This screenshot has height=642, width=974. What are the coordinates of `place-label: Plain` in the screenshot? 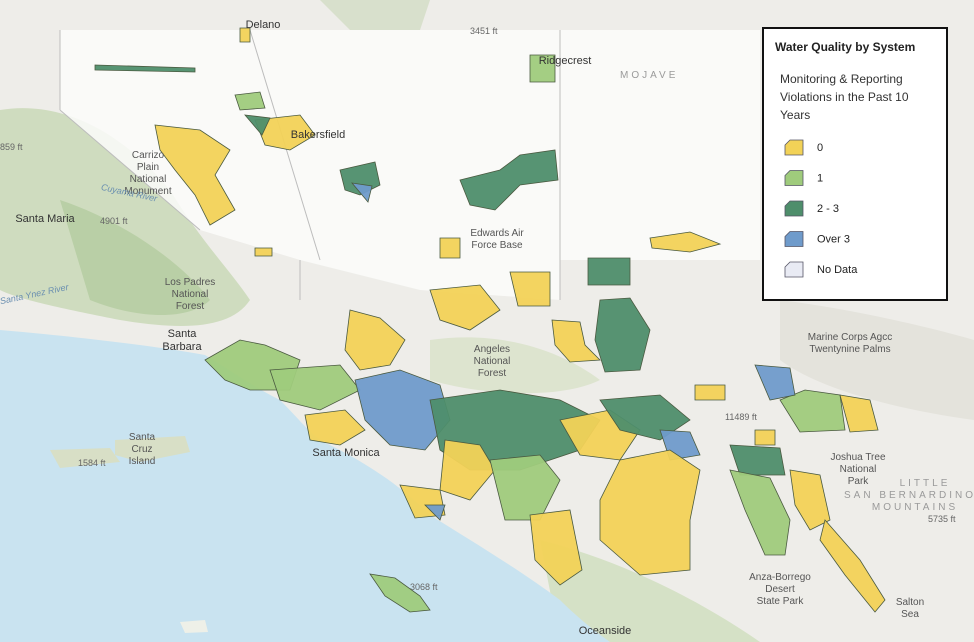 It's located at (148, 167).